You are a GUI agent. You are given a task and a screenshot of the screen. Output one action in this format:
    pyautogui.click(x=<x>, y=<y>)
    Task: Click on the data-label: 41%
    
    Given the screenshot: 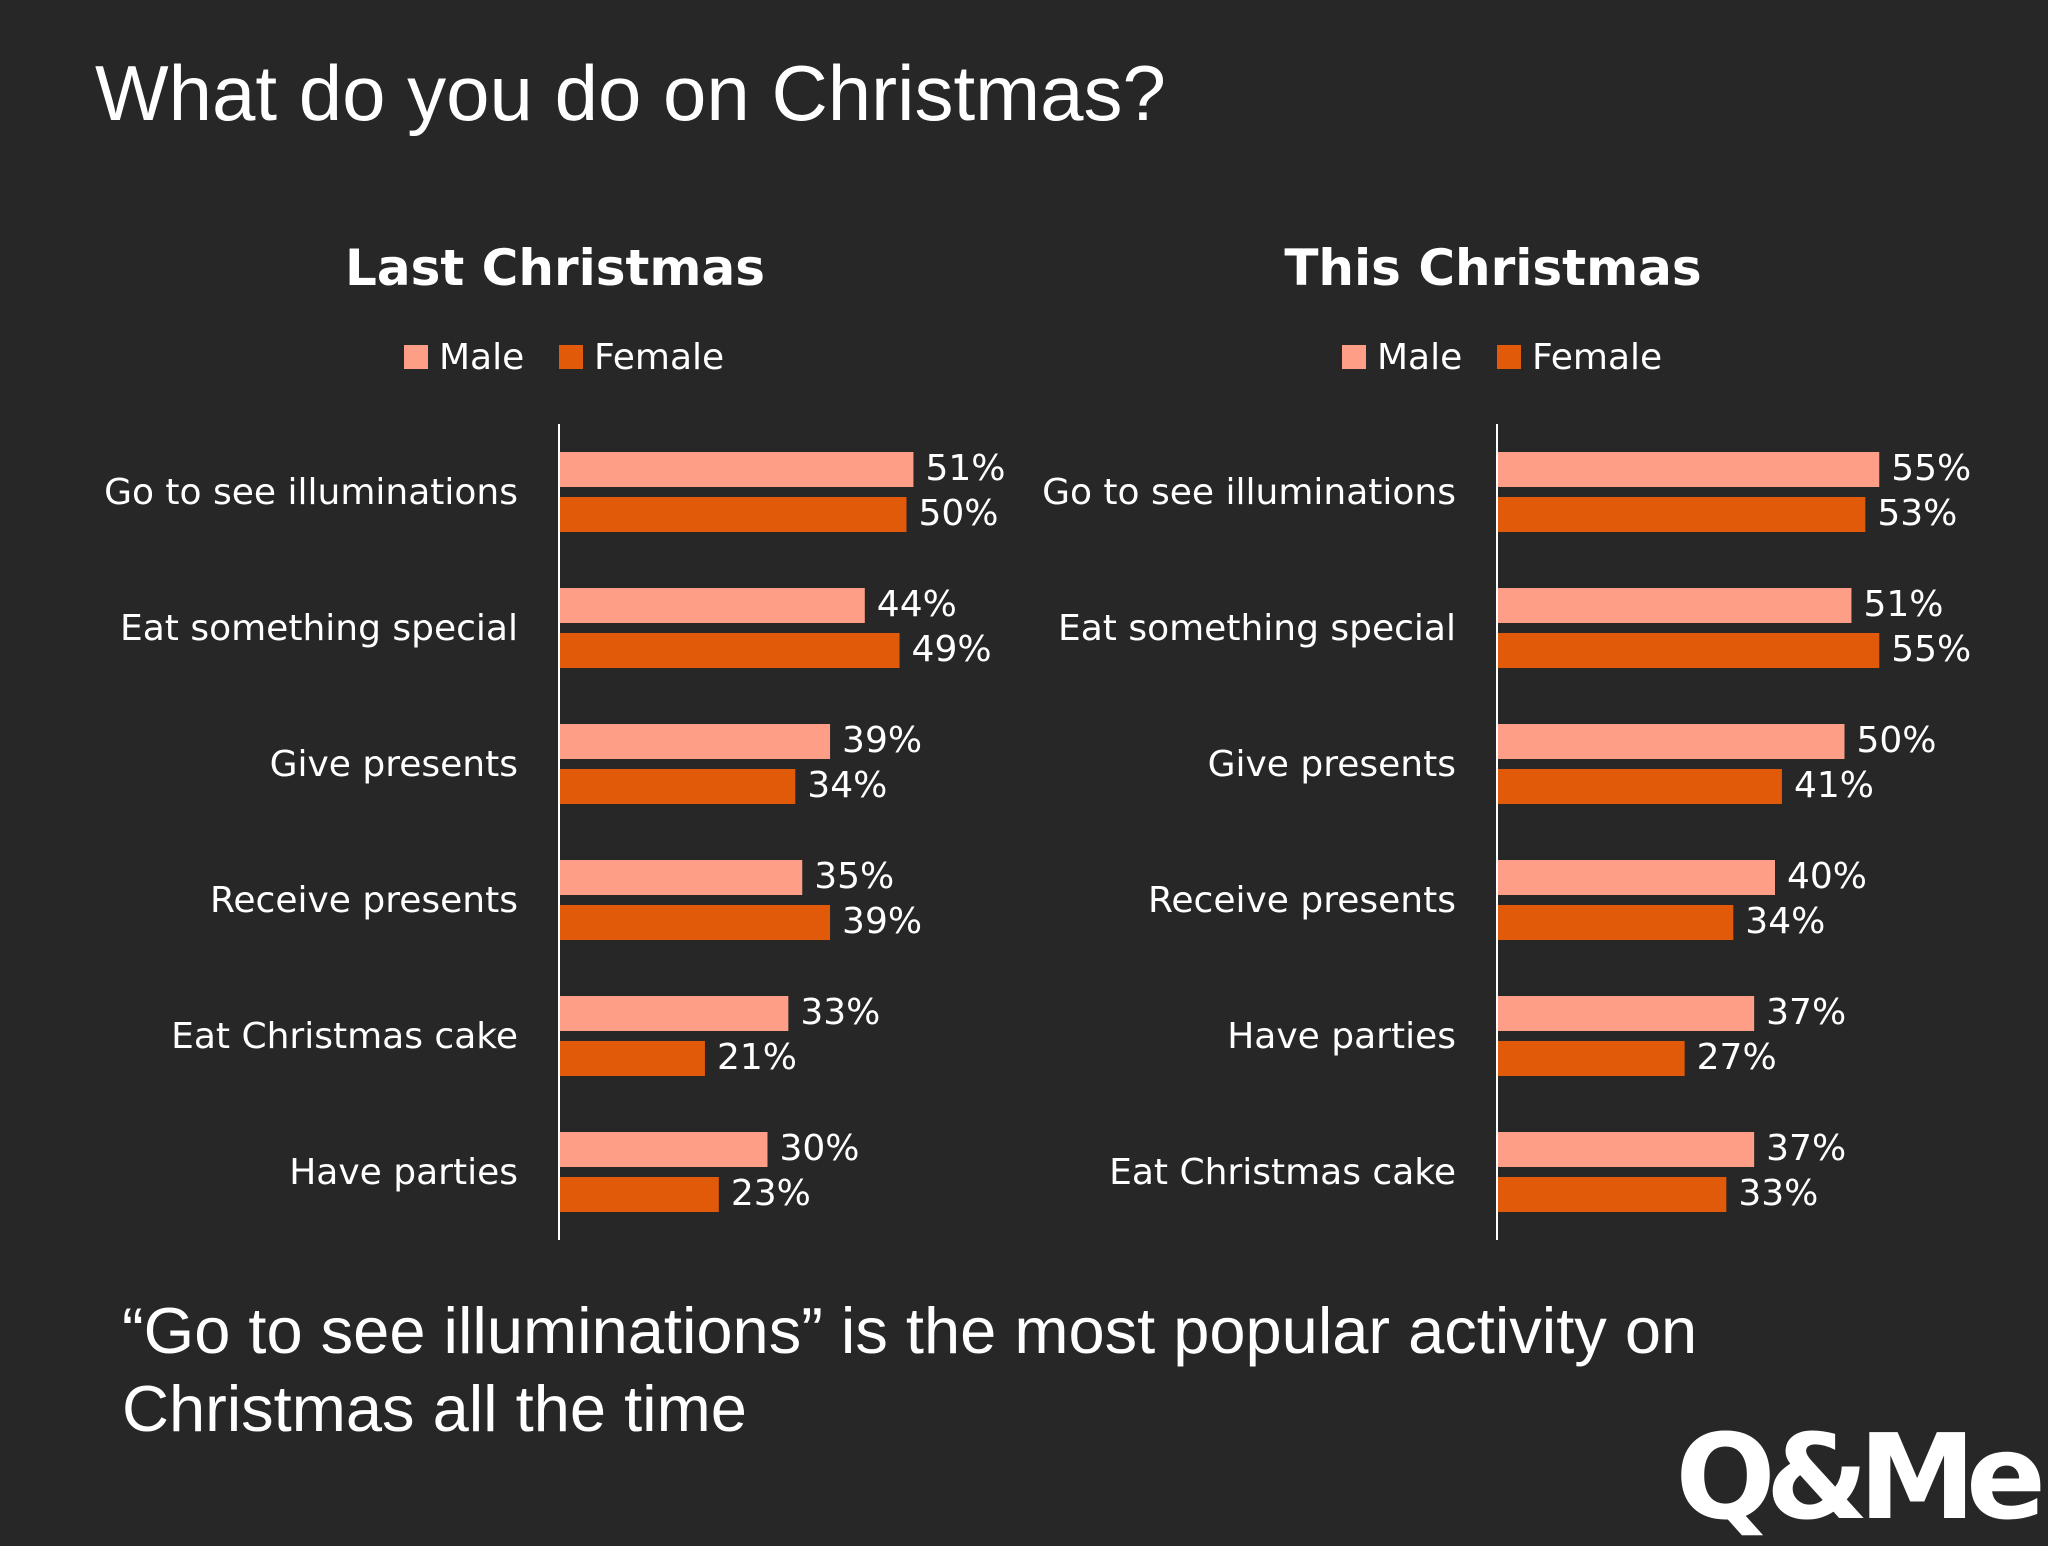 What is the action you would take?
    pyautogui.click(x=1834, y=785)
    